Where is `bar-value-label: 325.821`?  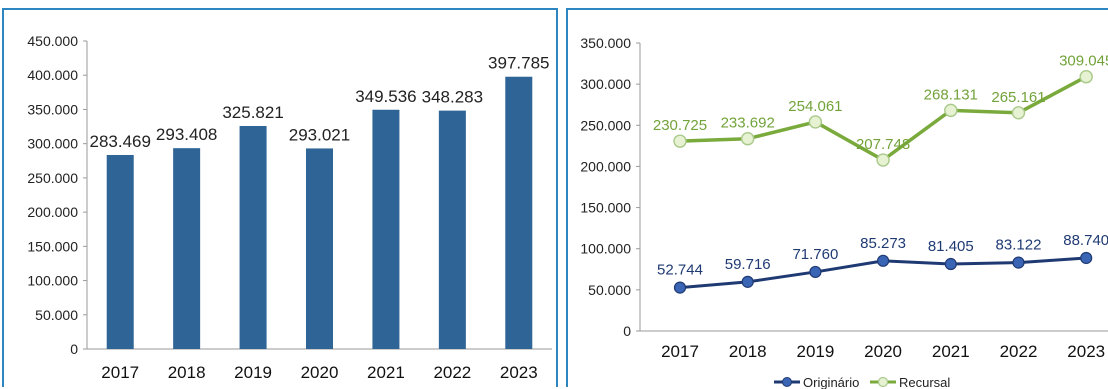 bar-value-label: 325.821 is located at coordinates (252, 112).